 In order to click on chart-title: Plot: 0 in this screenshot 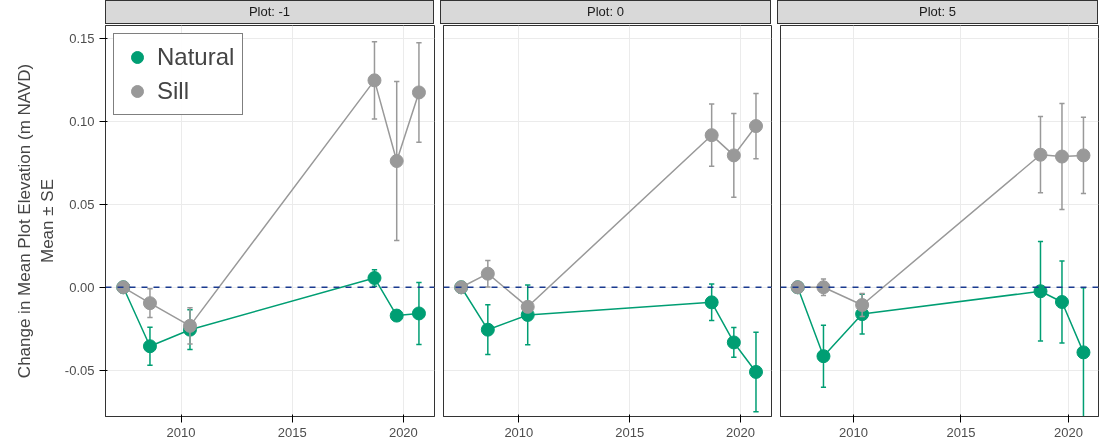, I will do `click(605, 12)`.